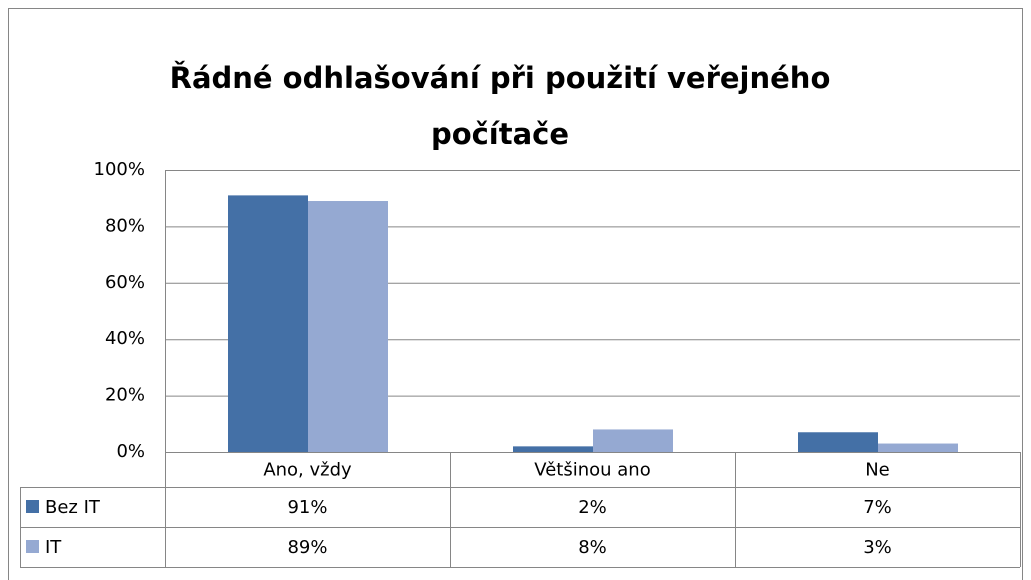 The height and width of the screenshot is (580, 1031). I want to click on y-tick-label: 60%, so click(125, 282).